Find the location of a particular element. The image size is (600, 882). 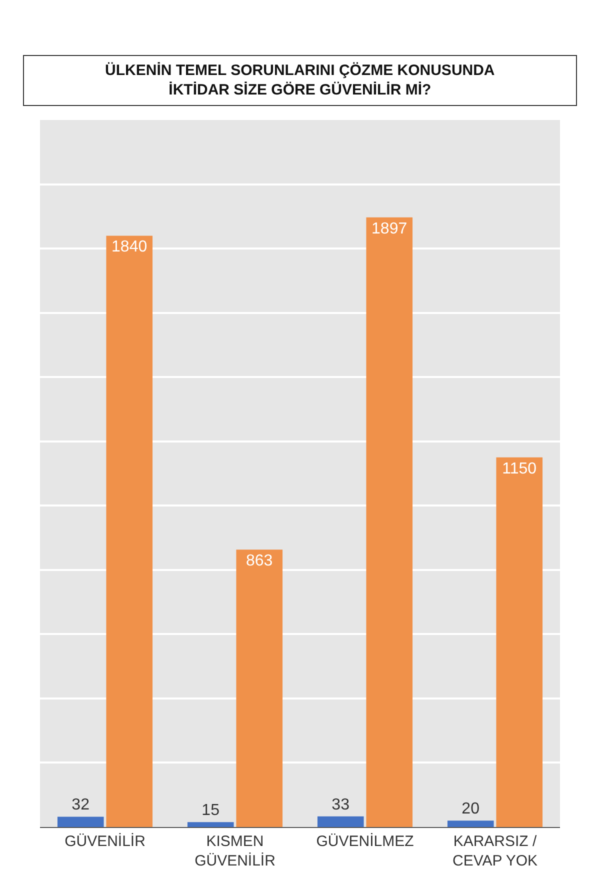

data-label: 1840 is located at coordinates (130, 247).